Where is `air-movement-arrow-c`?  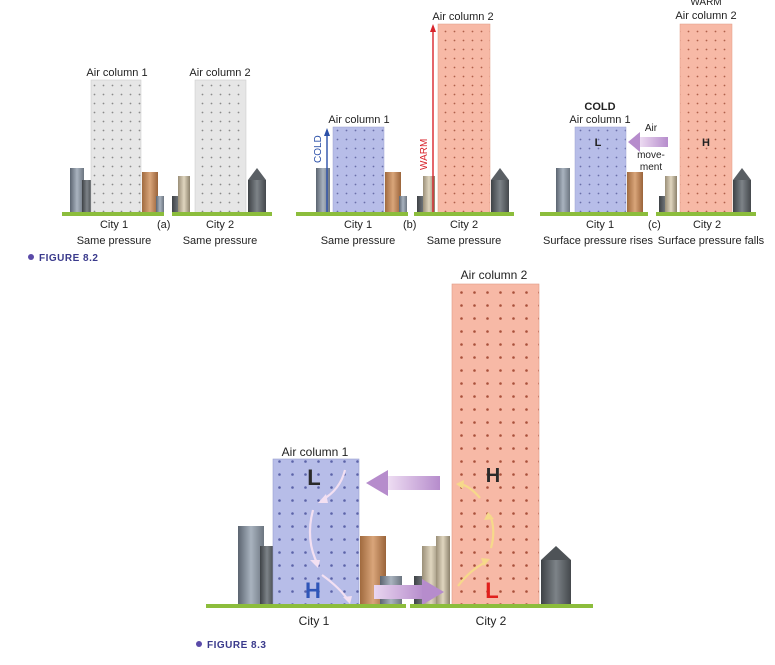 air-movement-arrow-c is located at coordinates (648, 142).